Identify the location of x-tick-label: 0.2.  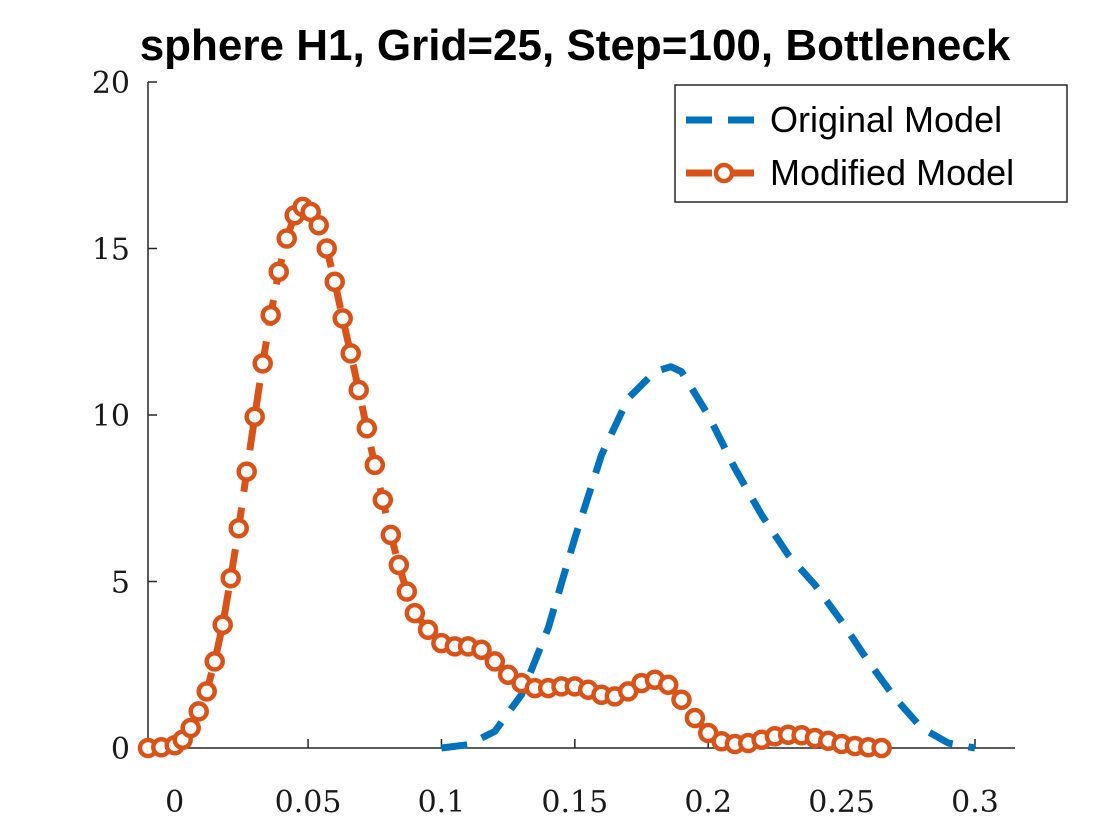
(708, 802).